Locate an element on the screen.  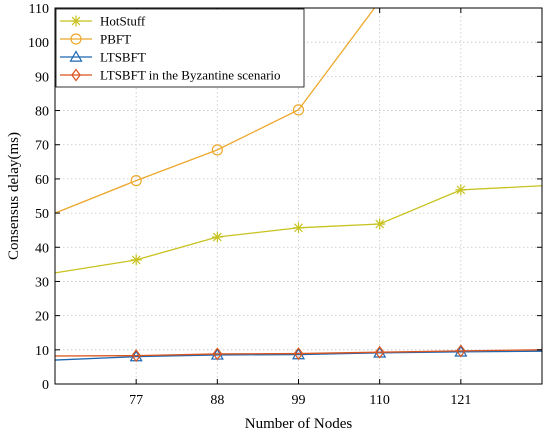
legend-item: LTSBFT is located at coordinates (103, 57).